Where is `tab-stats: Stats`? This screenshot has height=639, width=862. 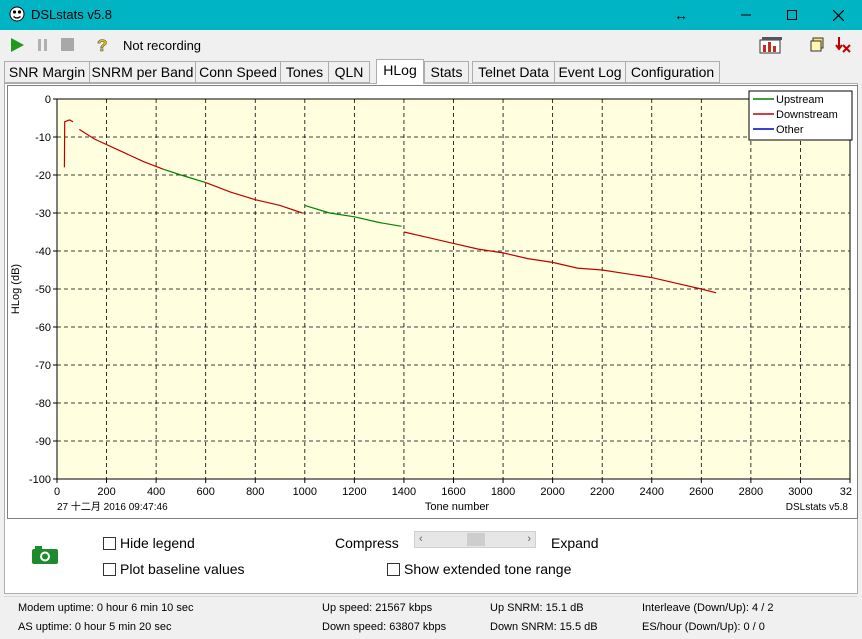
tab-stats: Stats is located at coordinates (446, 72).